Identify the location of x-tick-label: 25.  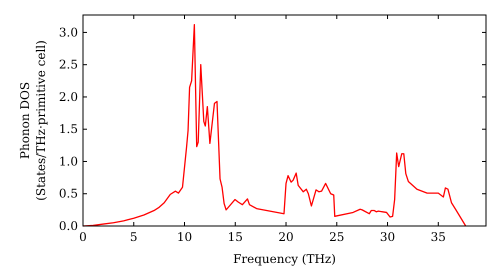
(336, 237).